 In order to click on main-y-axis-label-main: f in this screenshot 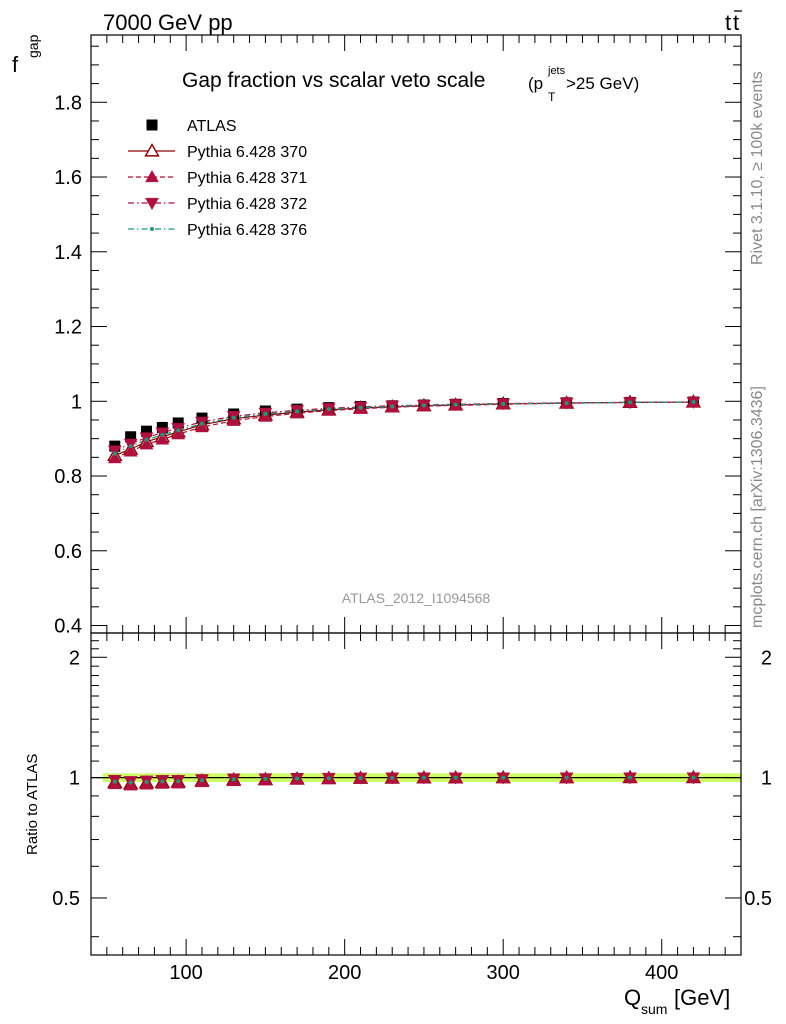, I will do `click(15, 64)`.